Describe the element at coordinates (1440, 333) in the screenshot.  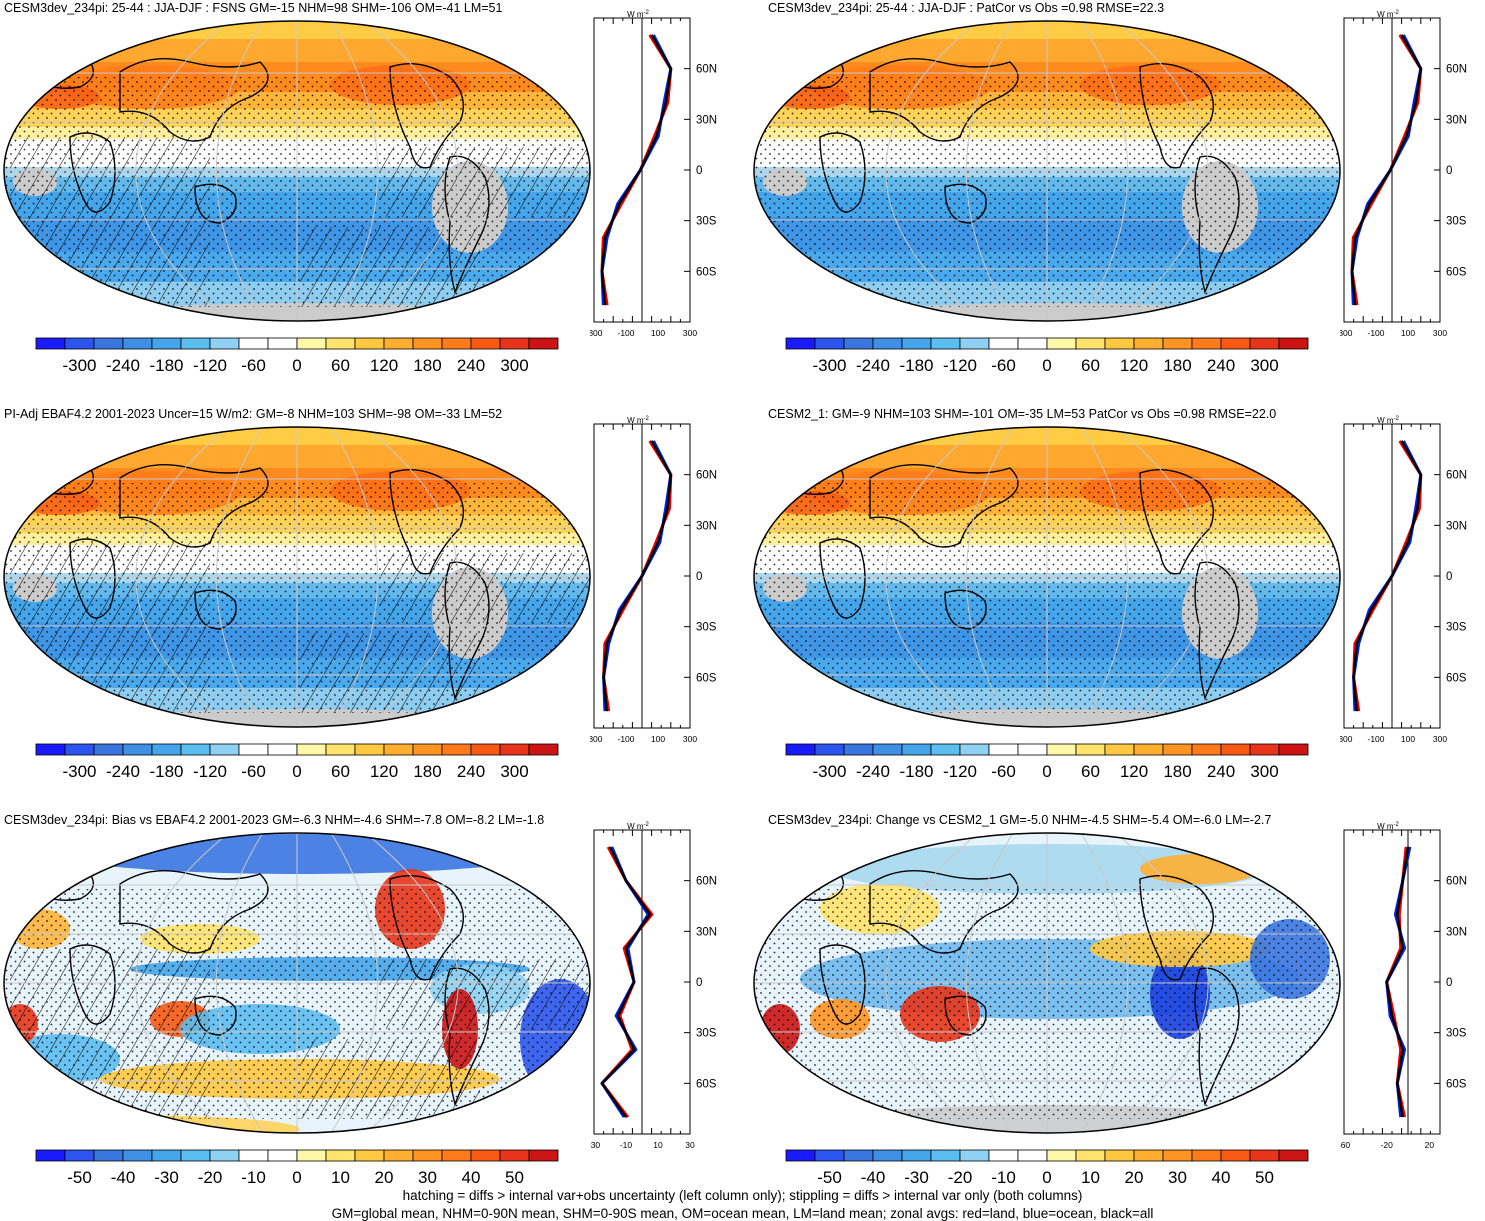
I see `zonal-x-tick-label: 300` at that location.